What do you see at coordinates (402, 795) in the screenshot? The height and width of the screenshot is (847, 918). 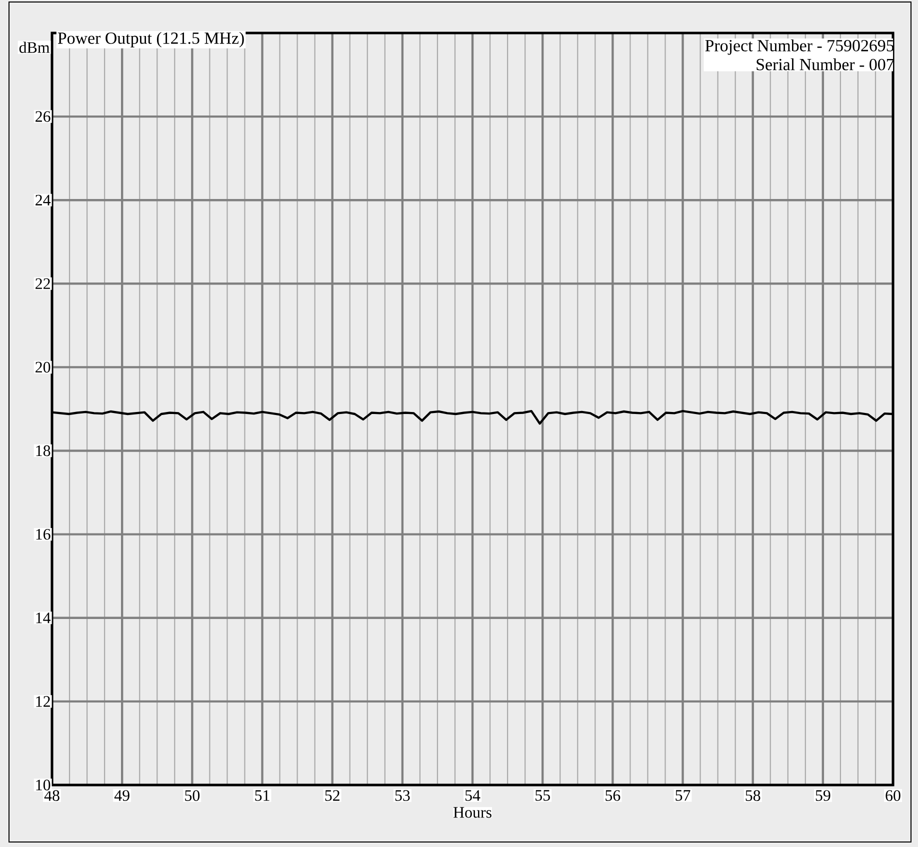 I see `x-tick-label: 53` at bounding box center [402, 795].